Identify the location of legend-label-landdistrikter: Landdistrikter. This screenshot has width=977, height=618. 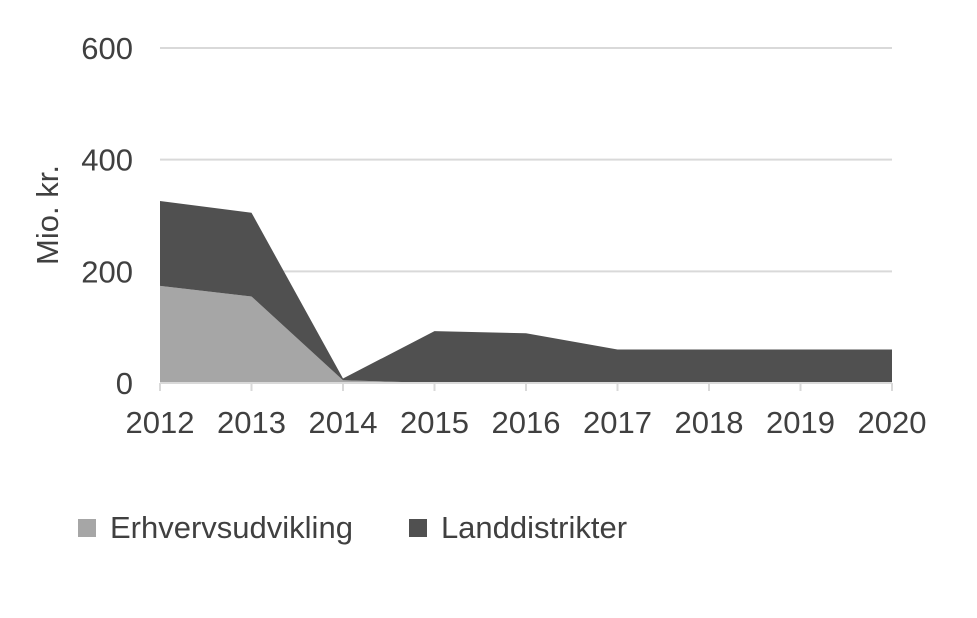
(534, 527).